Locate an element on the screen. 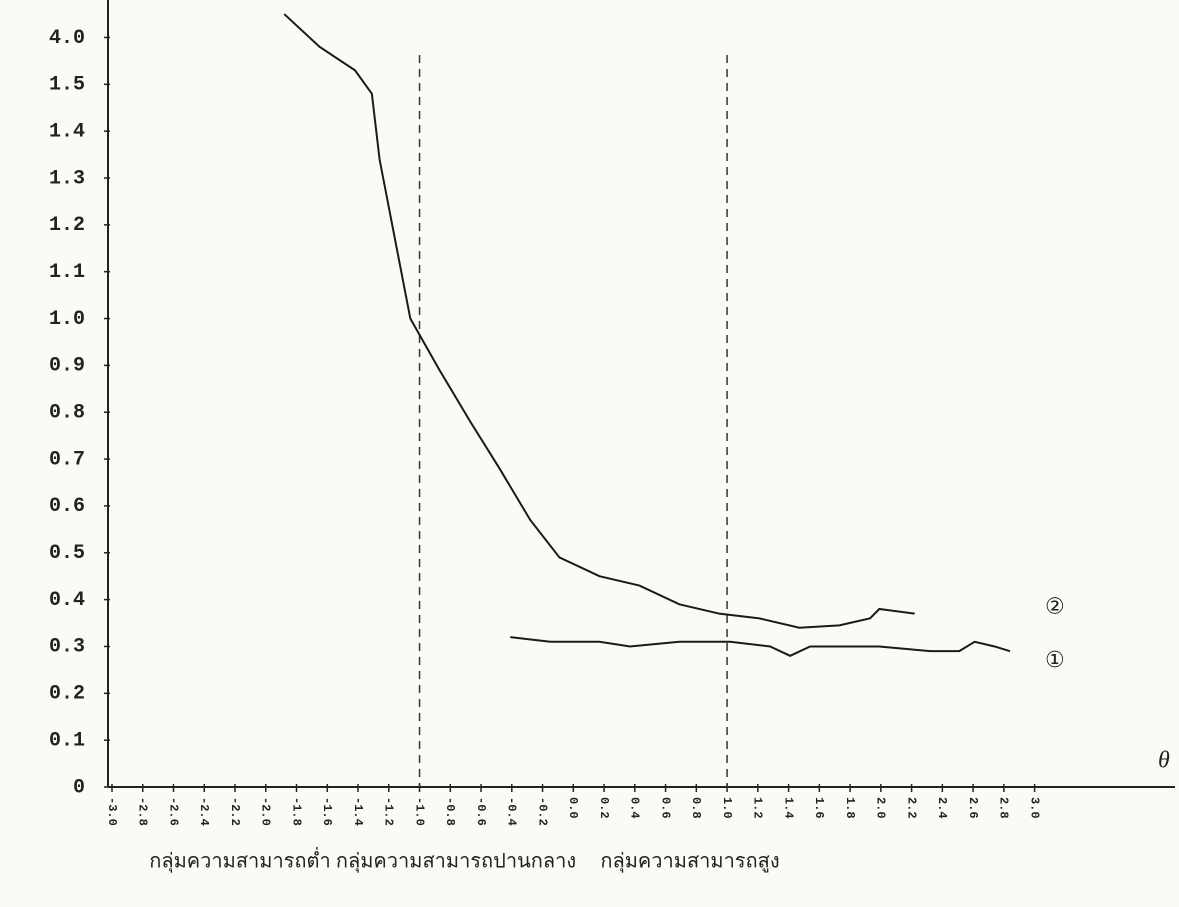 This screenshot has height=907, width=1179. x-tick-label: 0.4 is located at coordinates (635, 808).